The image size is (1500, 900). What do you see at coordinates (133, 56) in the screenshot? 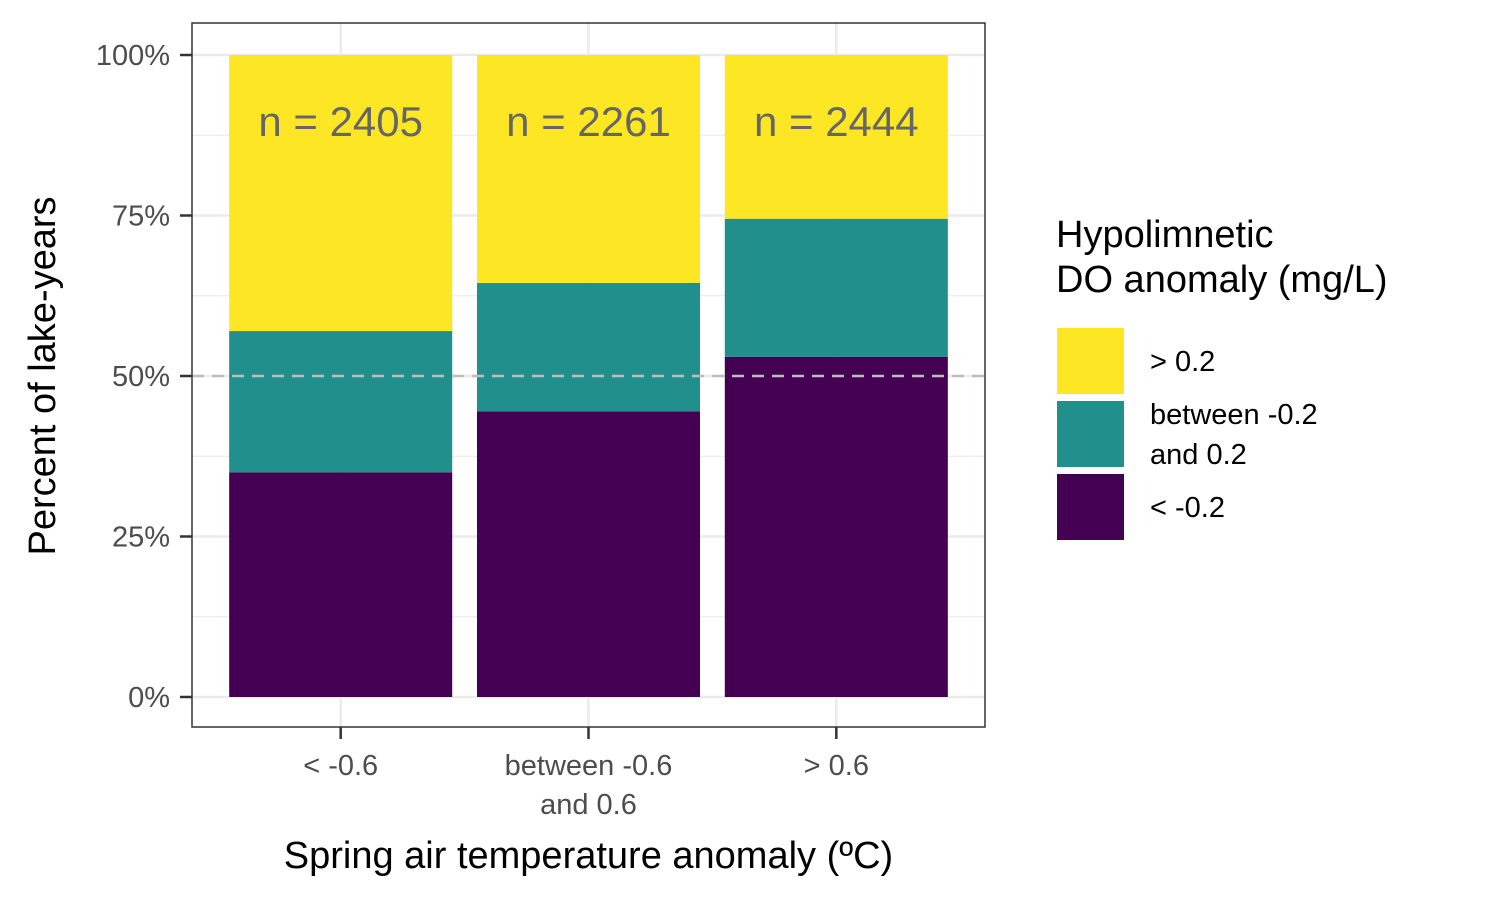
I see `y-tick-label: 100%` at bounding box center [133, 56].